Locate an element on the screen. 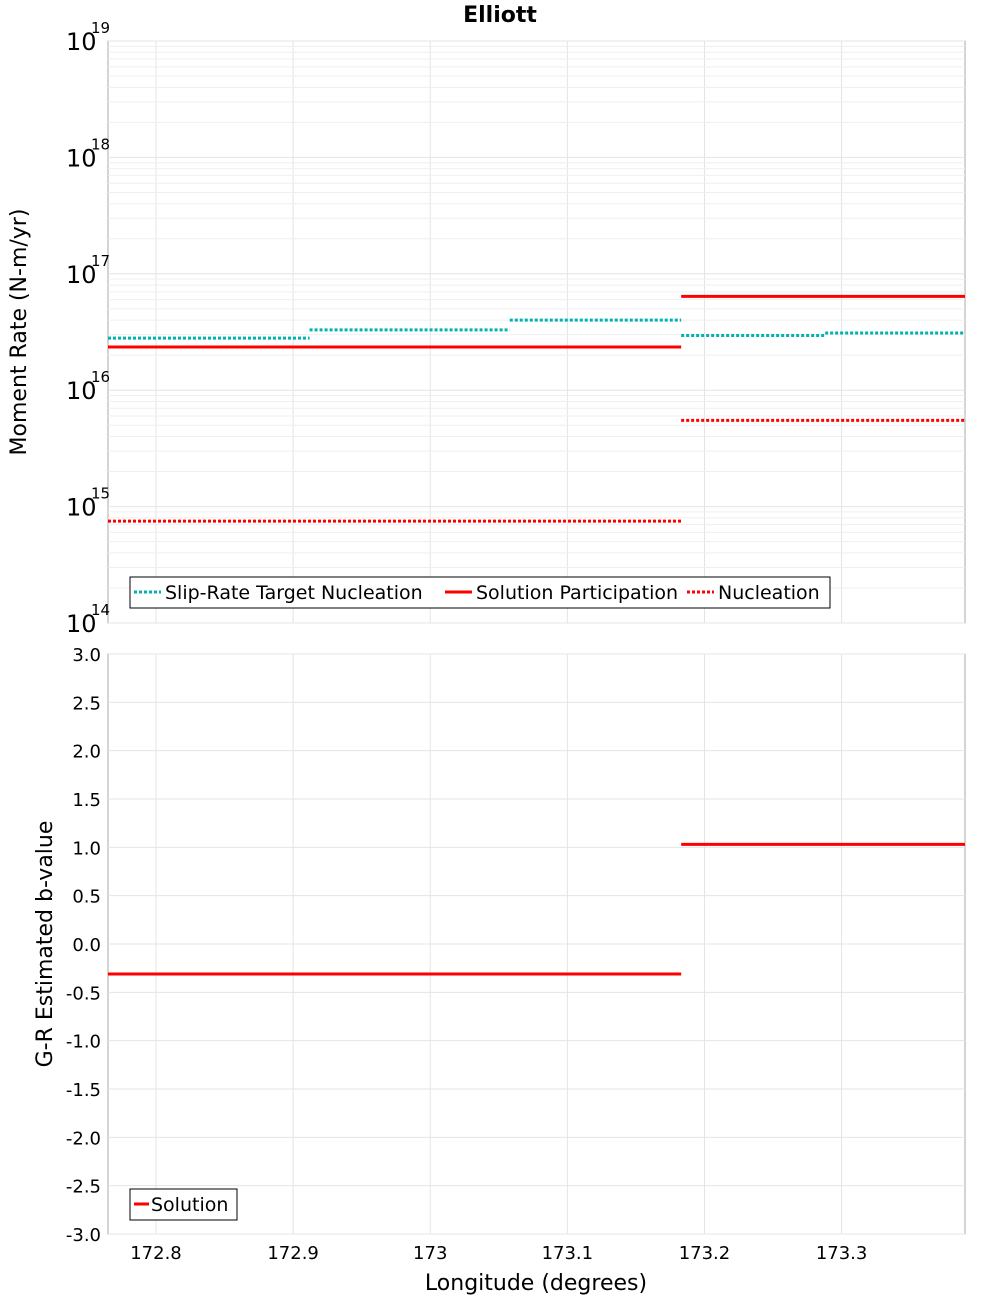 The image size is (1000, 1300). moment-rate-y-tick-exponent: 19 is located at coordinates (100, 28).